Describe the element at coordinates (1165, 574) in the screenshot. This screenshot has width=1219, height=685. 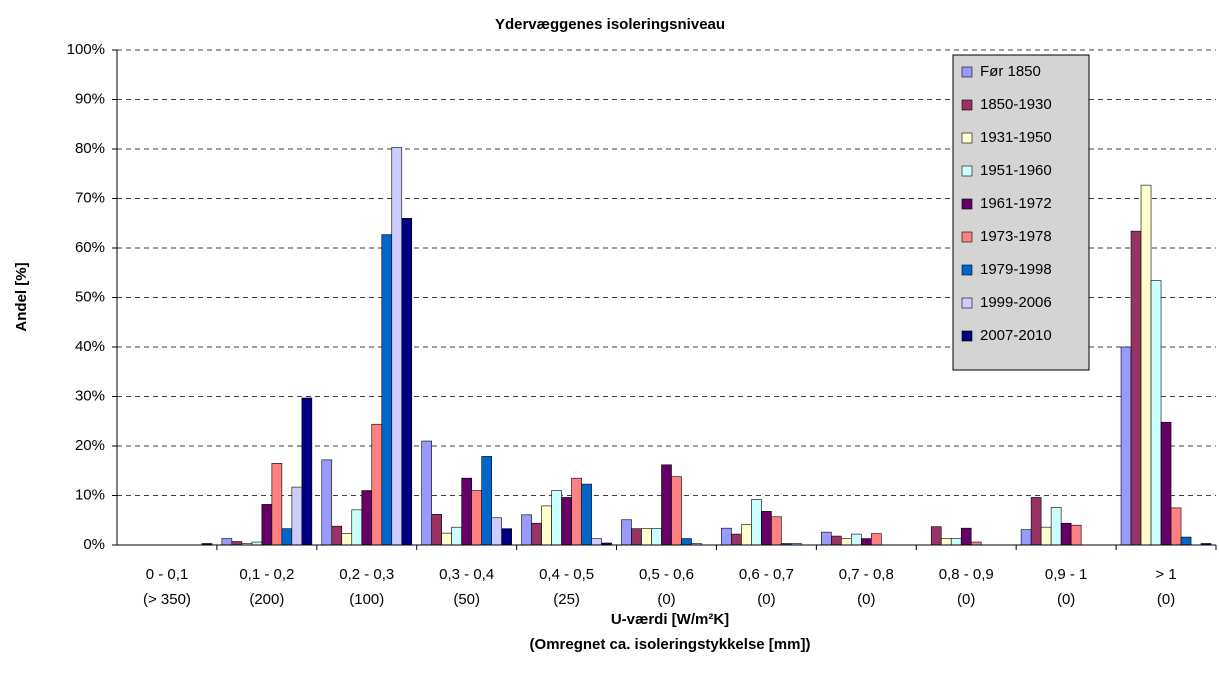
I see `x-tick-label: > 1` at that location.